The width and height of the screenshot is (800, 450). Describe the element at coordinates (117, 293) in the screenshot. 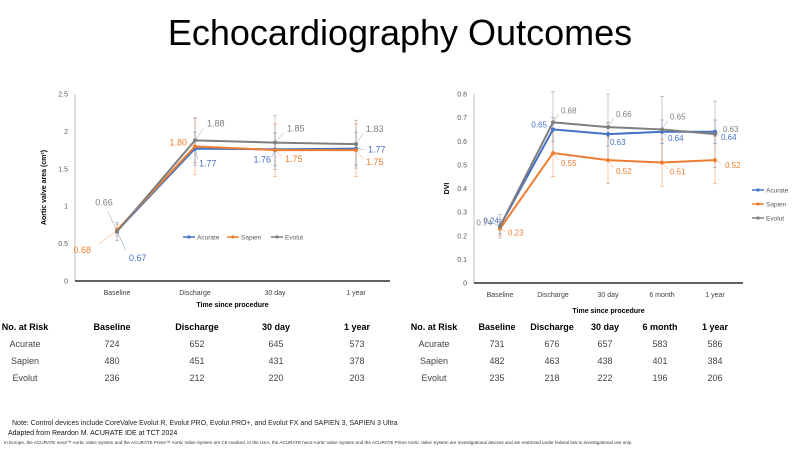

I see `ava-x-tick-label: Baseline` at that location.